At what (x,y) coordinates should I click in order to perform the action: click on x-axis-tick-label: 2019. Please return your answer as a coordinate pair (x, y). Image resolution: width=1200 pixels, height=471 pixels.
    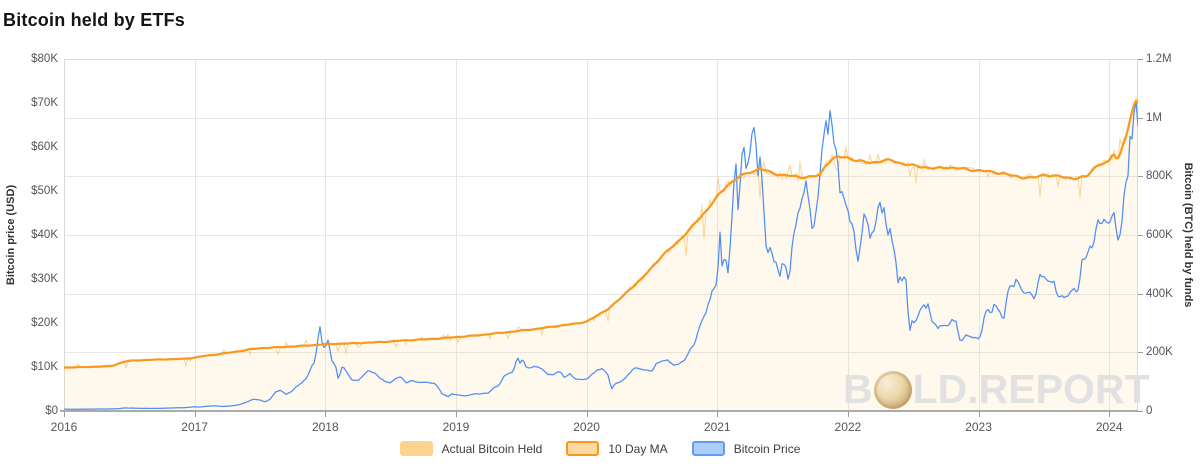
    Looking at the image, I should click on (456, 427).